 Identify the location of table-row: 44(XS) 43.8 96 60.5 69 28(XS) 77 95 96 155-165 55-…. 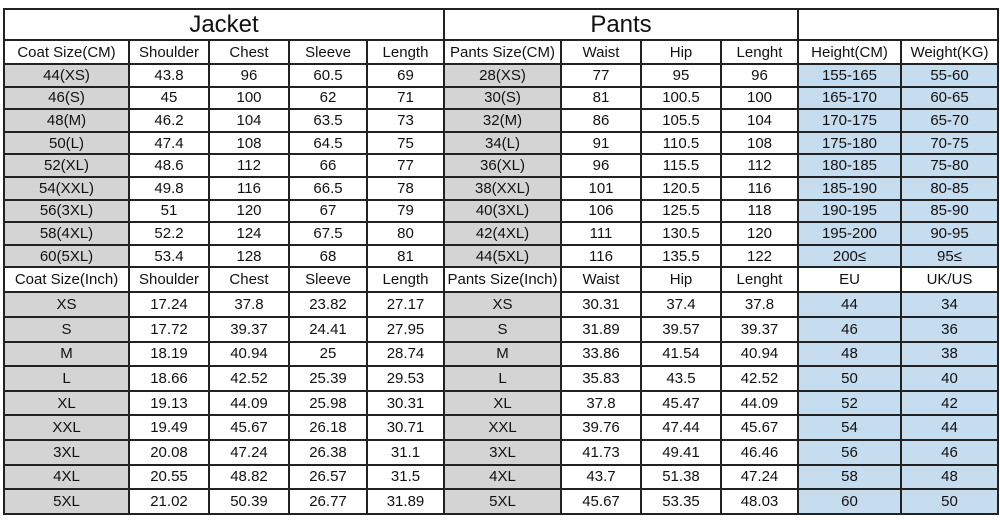
(501, 75).